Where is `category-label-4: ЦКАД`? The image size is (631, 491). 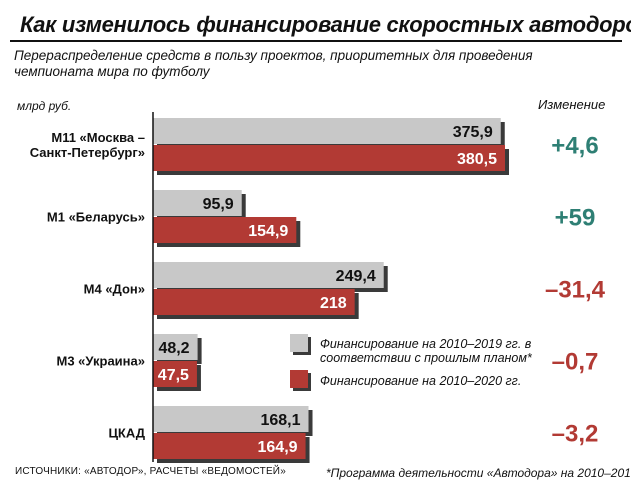
category-label-4: ЦКАД is located at coordinates (126, 433).